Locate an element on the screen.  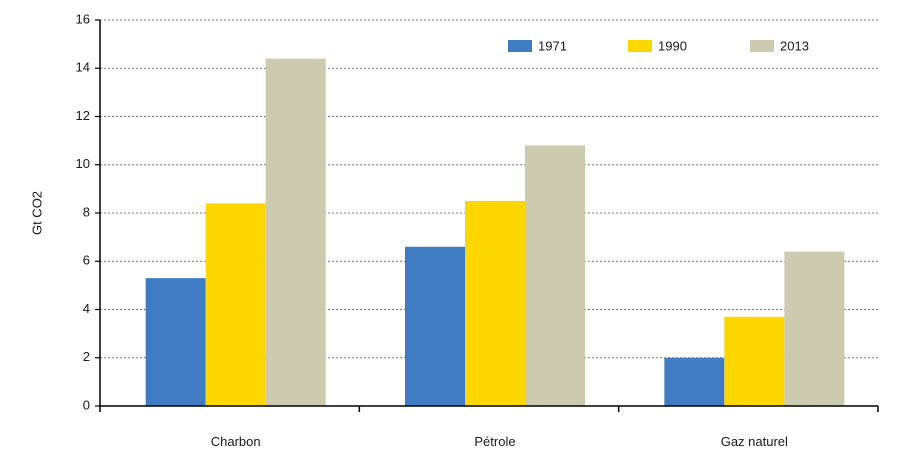
legend-swatch-1990 is located at coordinates (640, 46).